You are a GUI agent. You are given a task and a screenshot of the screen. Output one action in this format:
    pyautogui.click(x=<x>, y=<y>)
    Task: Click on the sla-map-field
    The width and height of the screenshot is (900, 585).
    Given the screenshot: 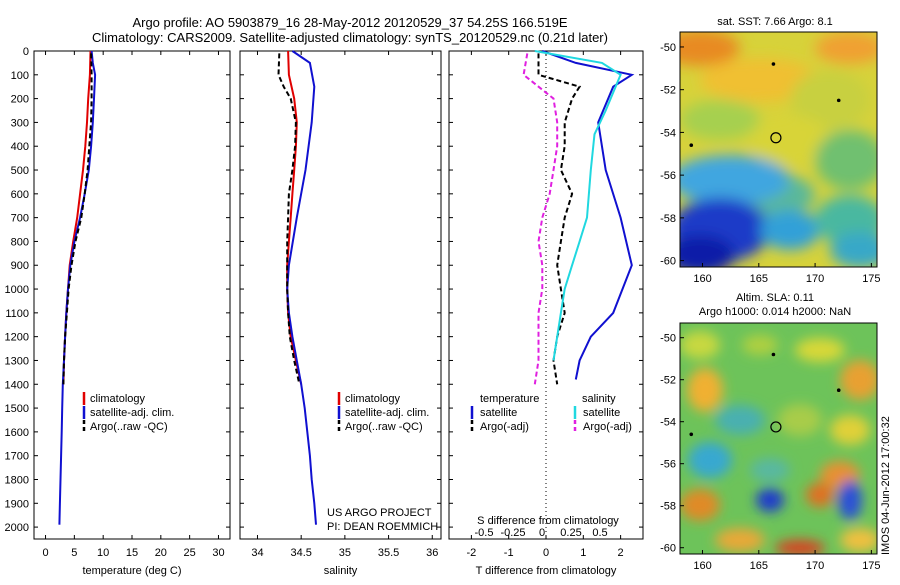 What is the action you would take?
    pyautogui.click(x=778, y=438)
    